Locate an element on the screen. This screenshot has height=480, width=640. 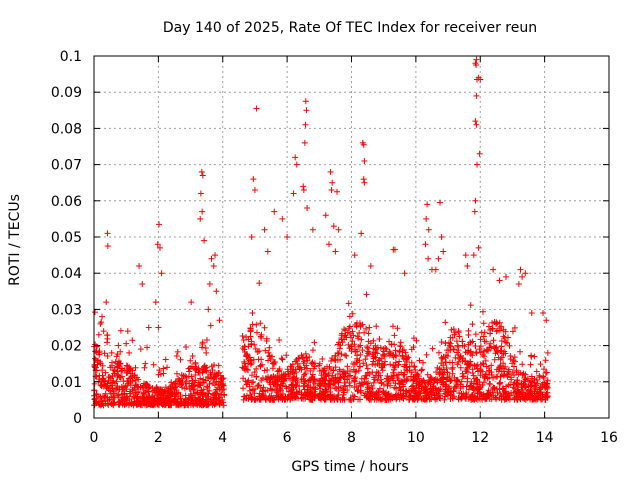
x-axis-label: GPS time / hours is located at coordinates (349, 467).